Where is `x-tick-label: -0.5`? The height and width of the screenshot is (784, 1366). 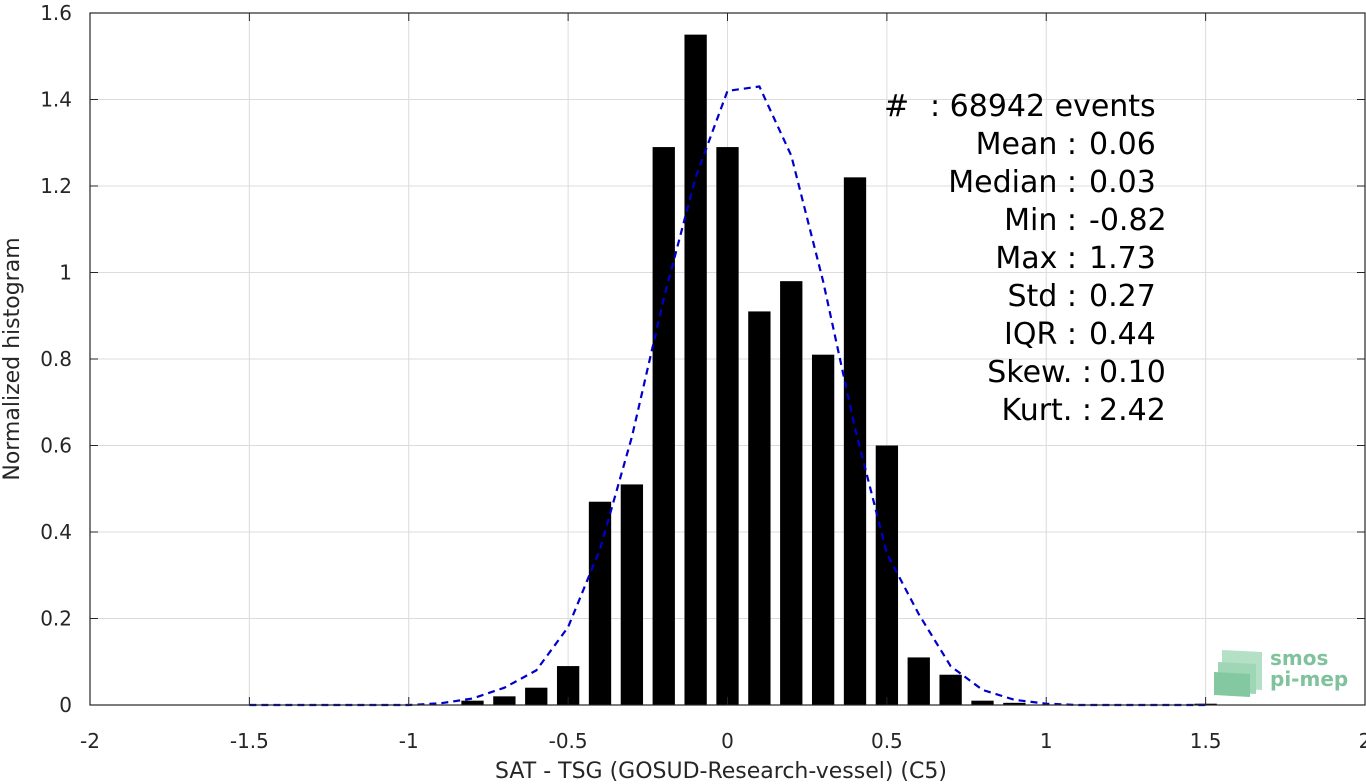 x-tick-label: -0.5 is located at coordinates (568, 741).